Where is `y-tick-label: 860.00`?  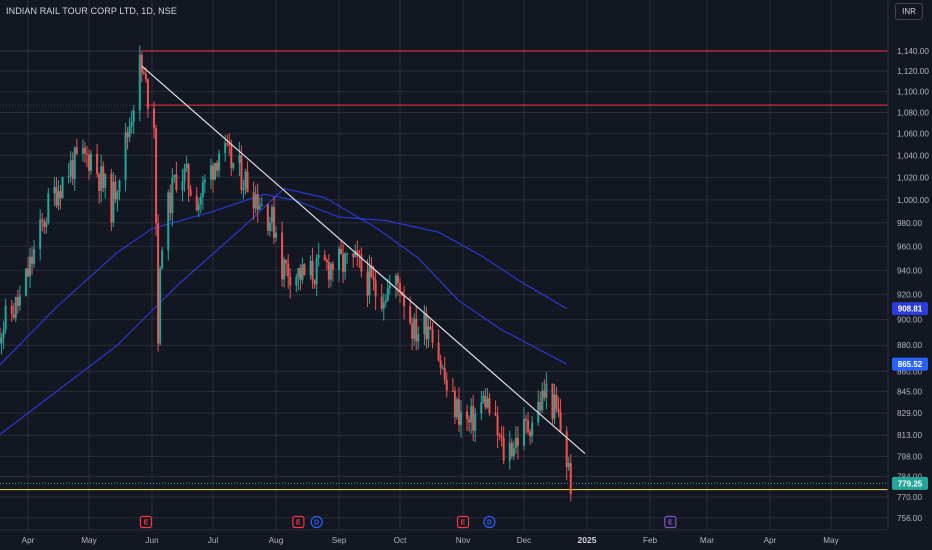 y-tick-label: 860.00 is located at coordinates (909, 371).